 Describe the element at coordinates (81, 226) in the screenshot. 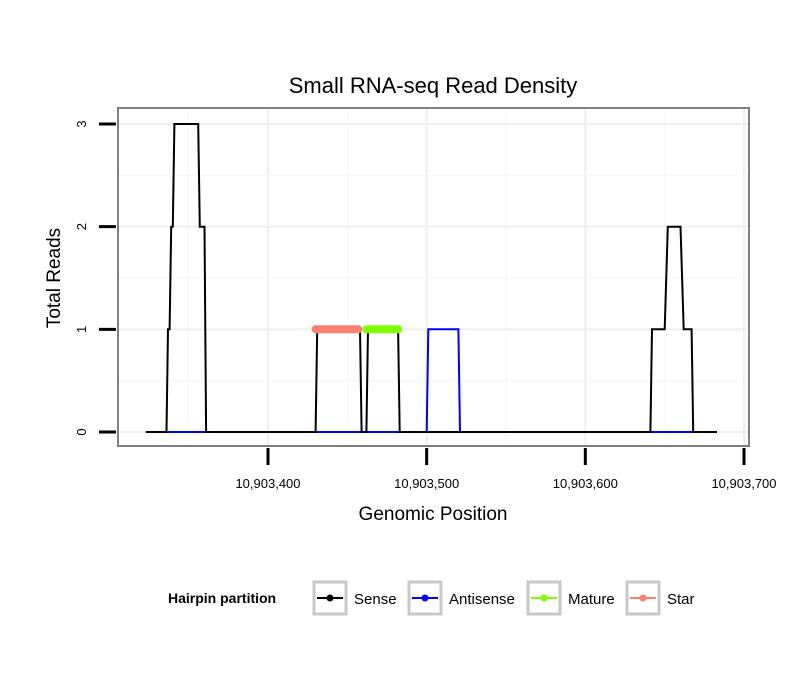

I see `y-tick-label: 2` at that location.